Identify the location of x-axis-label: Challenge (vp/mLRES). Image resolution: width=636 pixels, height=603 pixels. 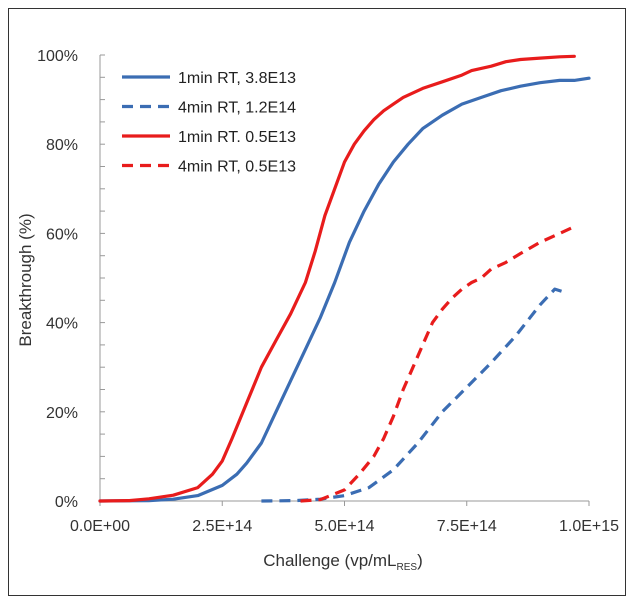
(342, 562).